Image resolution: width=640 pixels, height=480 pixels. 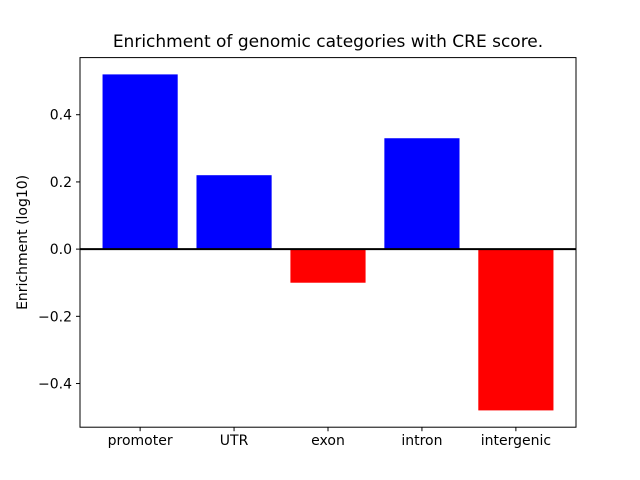 I want to click on x-tick-label-UTR: UTR, so click(x=234, y=441).